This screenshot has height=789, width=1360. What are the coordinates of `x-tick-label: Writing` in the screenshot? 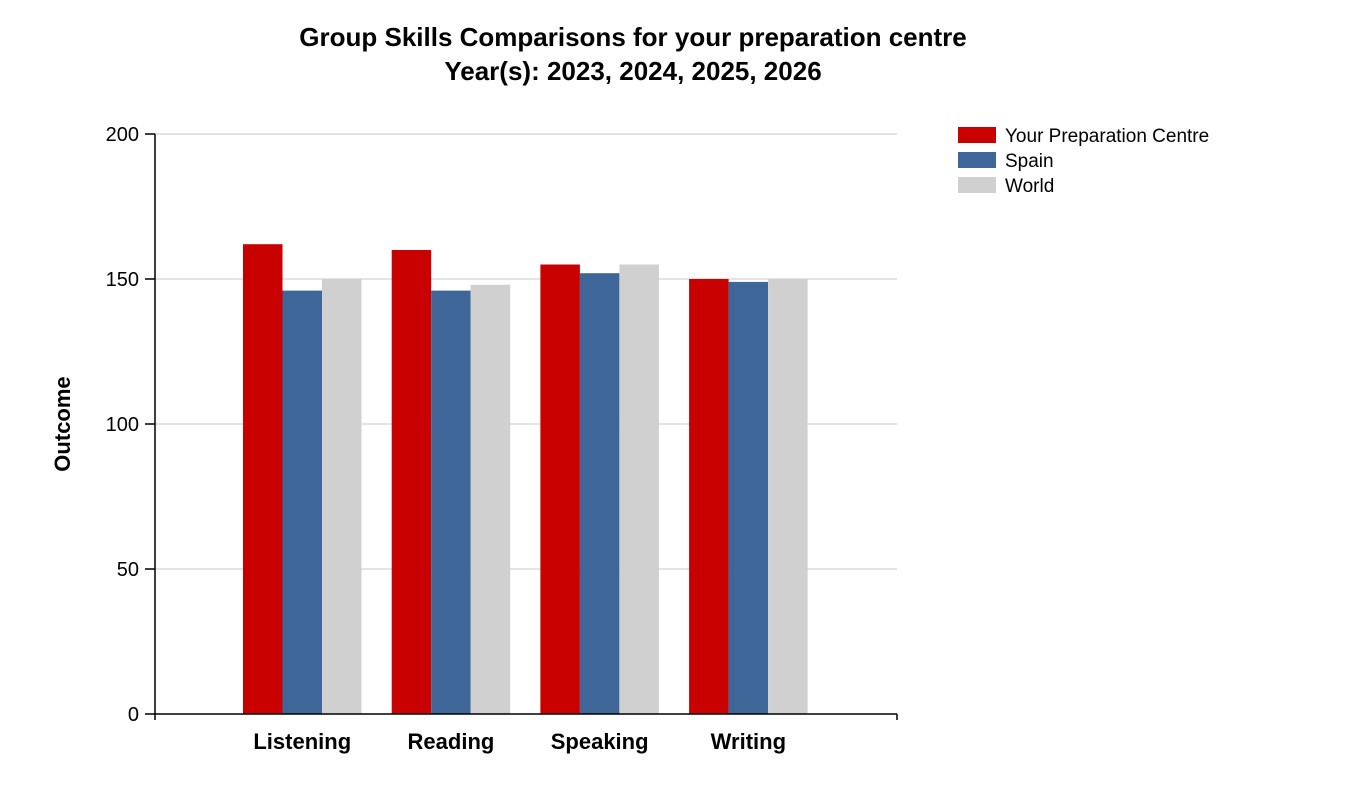 It's located at (748, 741).